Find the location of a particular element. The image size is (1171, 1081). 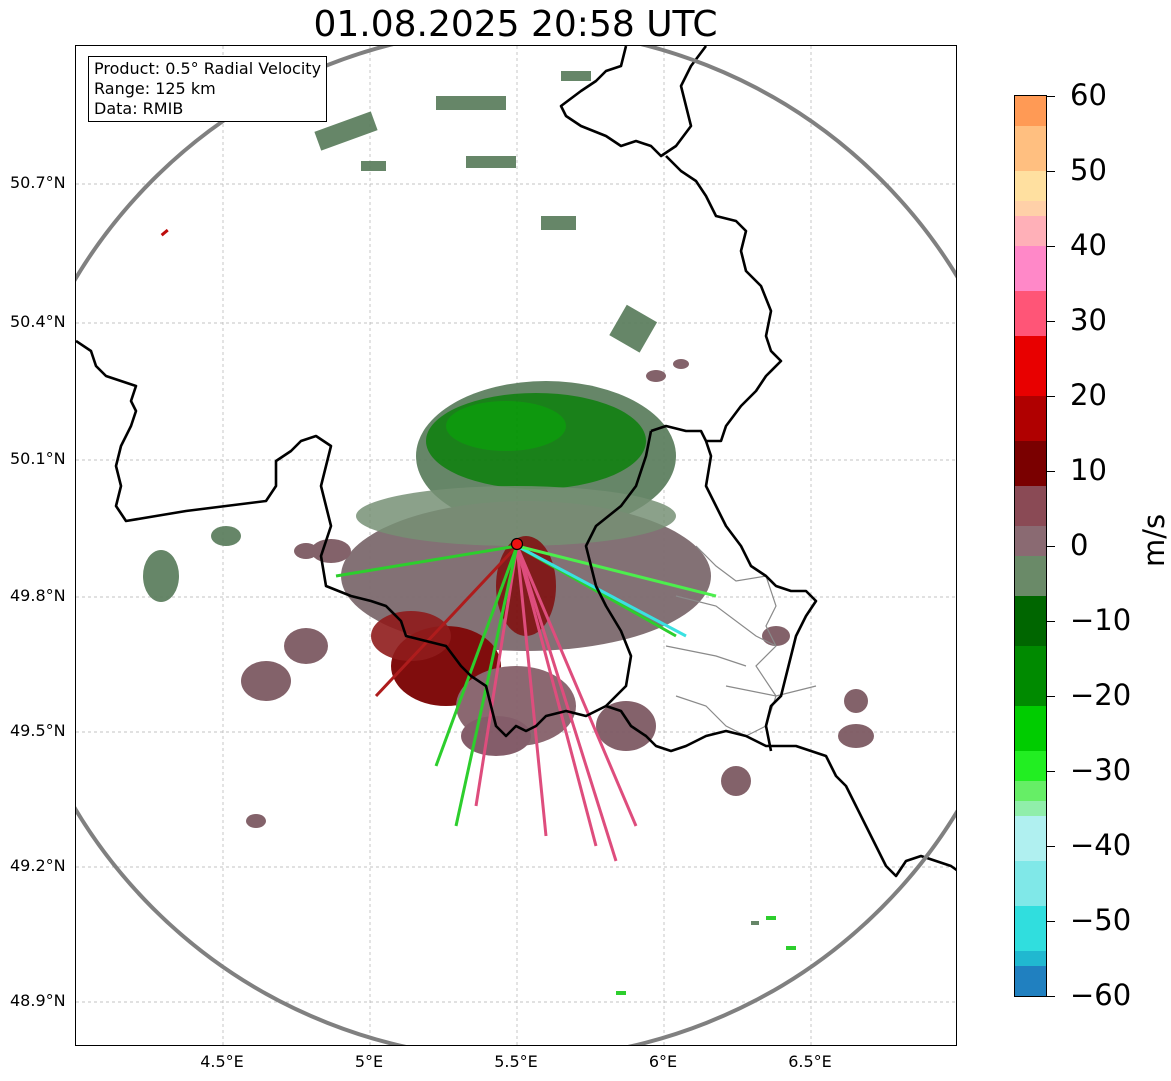

colorbar-label: 30 is located at coordinates (1088, 320).